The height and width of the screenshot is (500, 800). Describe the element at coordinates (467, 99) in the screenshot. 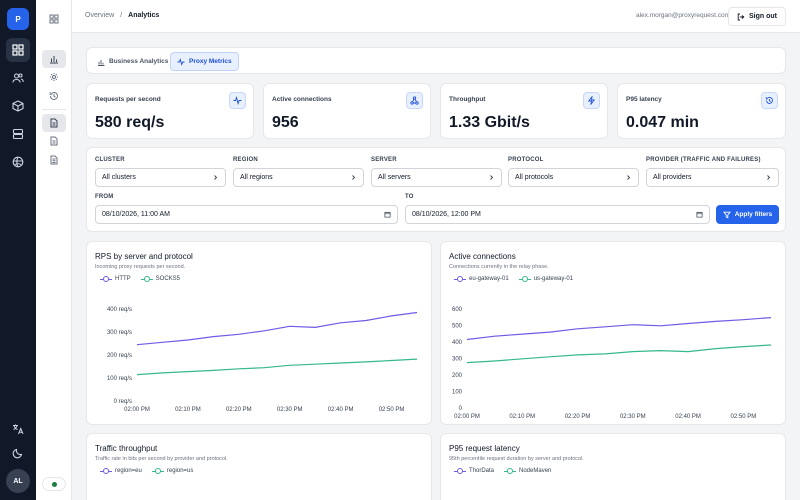

I see `kpi-label: Throughput` at that location.